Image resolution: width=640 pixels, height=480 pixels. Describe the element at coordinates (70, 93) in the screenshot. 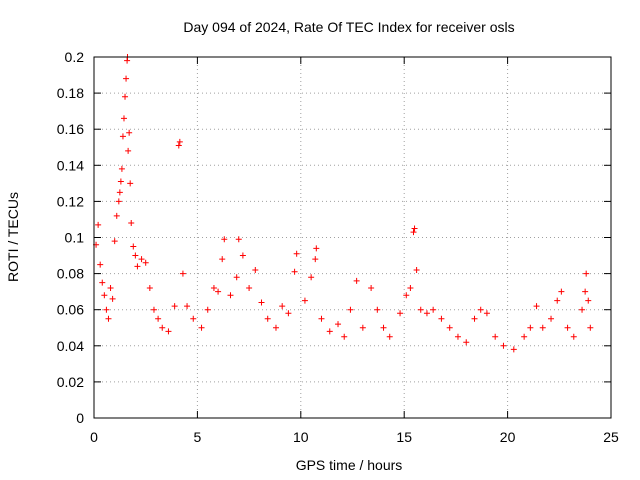

I see `y-tick-label: 0.18` at that location.